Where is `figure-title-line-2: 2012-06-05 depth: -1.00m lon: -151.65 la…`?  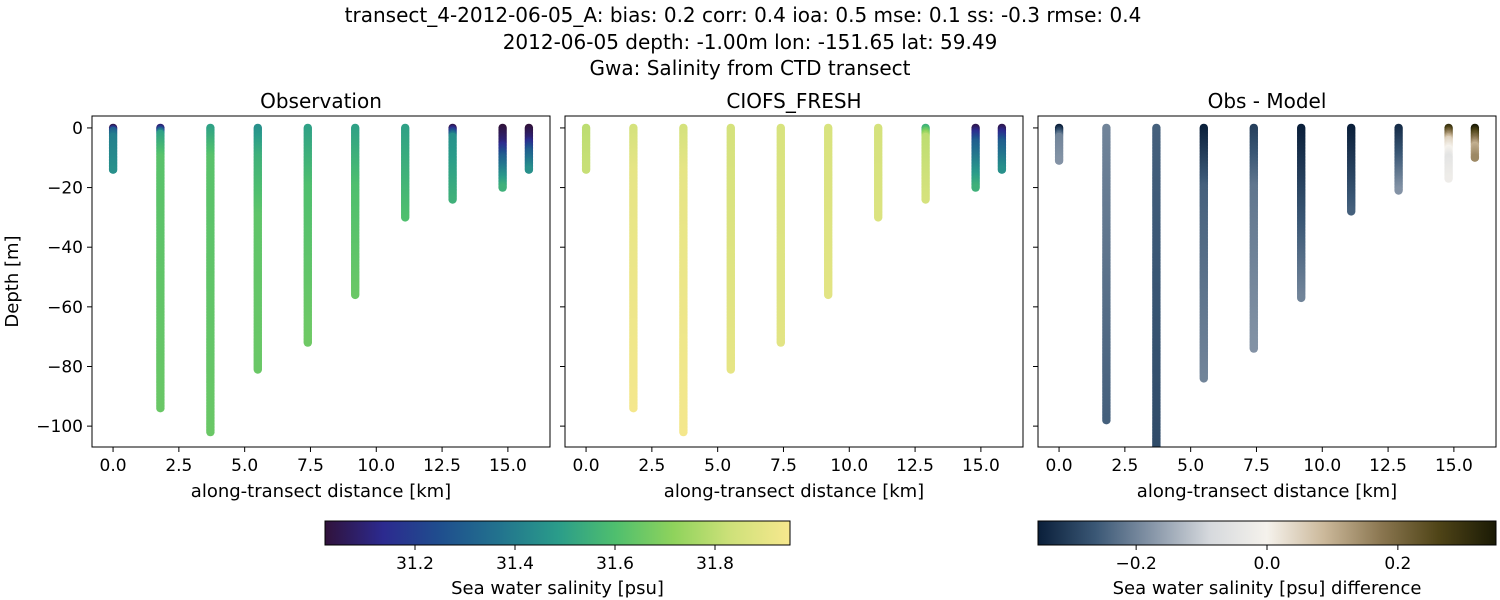 figure-title-line-2: 2012-06-05 depth: -1.00m lon: -151.65 la… is located at coordinates (750, 42).